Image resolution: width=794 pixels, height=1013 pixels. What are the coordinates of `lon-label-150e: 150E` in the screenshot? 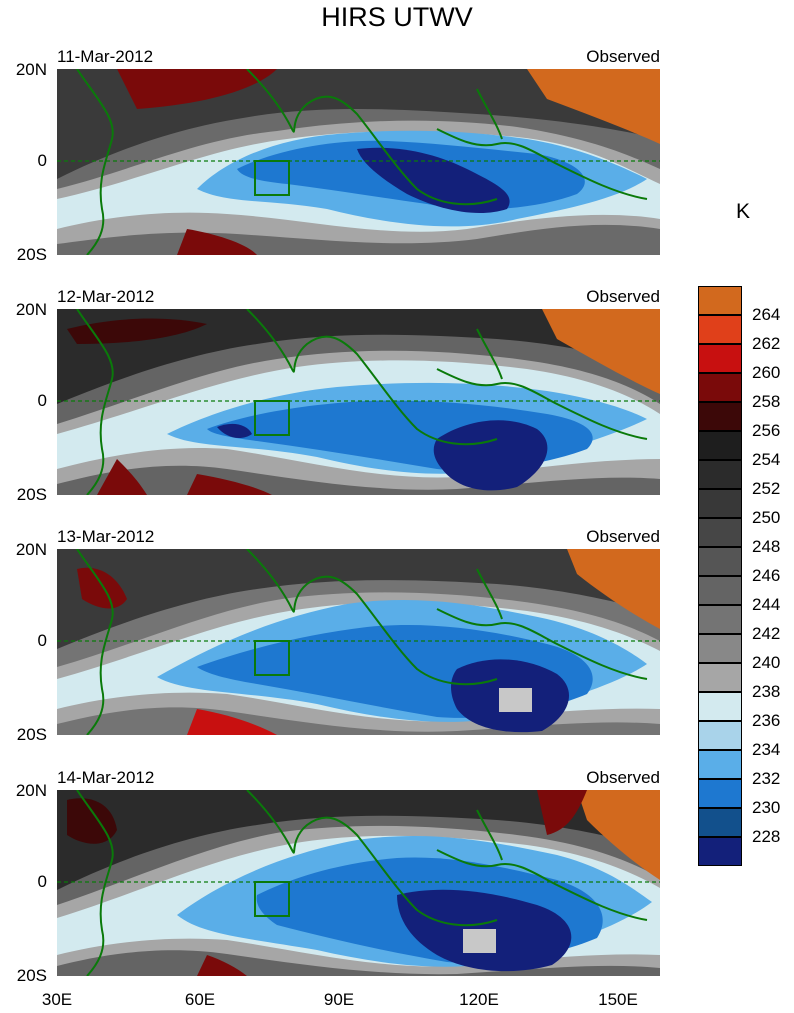 It's located at (618, 999).